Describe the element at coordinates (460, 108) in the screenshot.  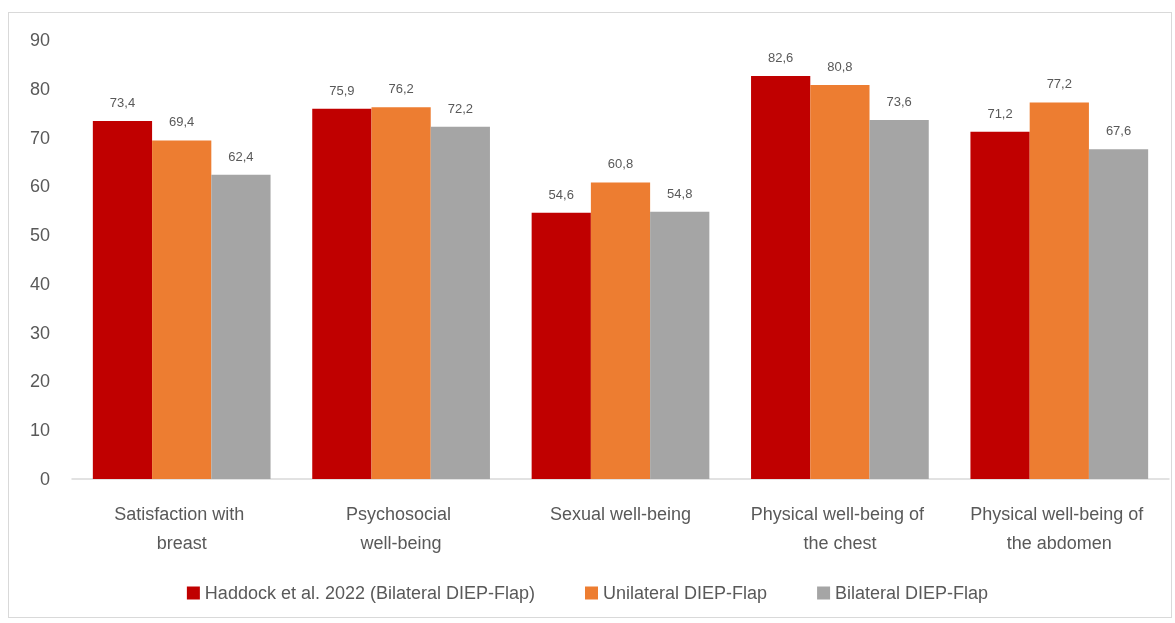
I see `data-label: 72,2` at that location.